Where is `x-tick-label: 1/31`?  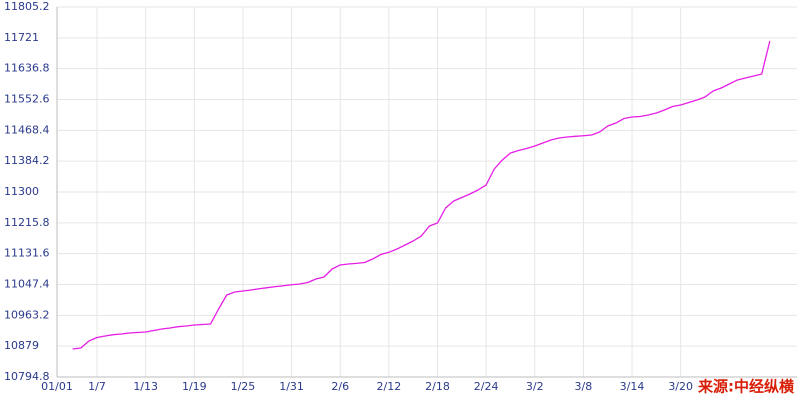 x-tick-label: 1/31 is located at coordinates (291, 386).